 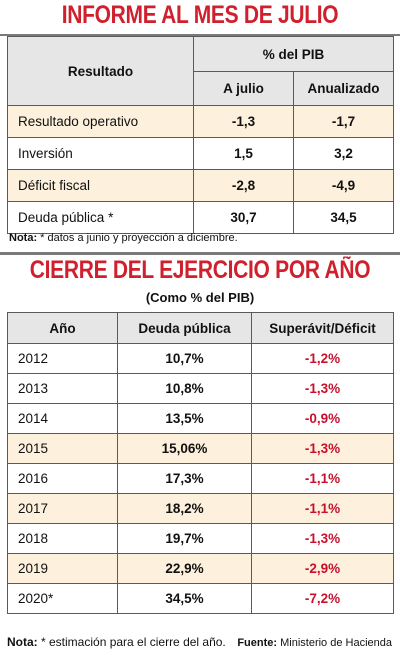 I want to click on cell-deuda: 18,2%, so click(x=184, y=508).